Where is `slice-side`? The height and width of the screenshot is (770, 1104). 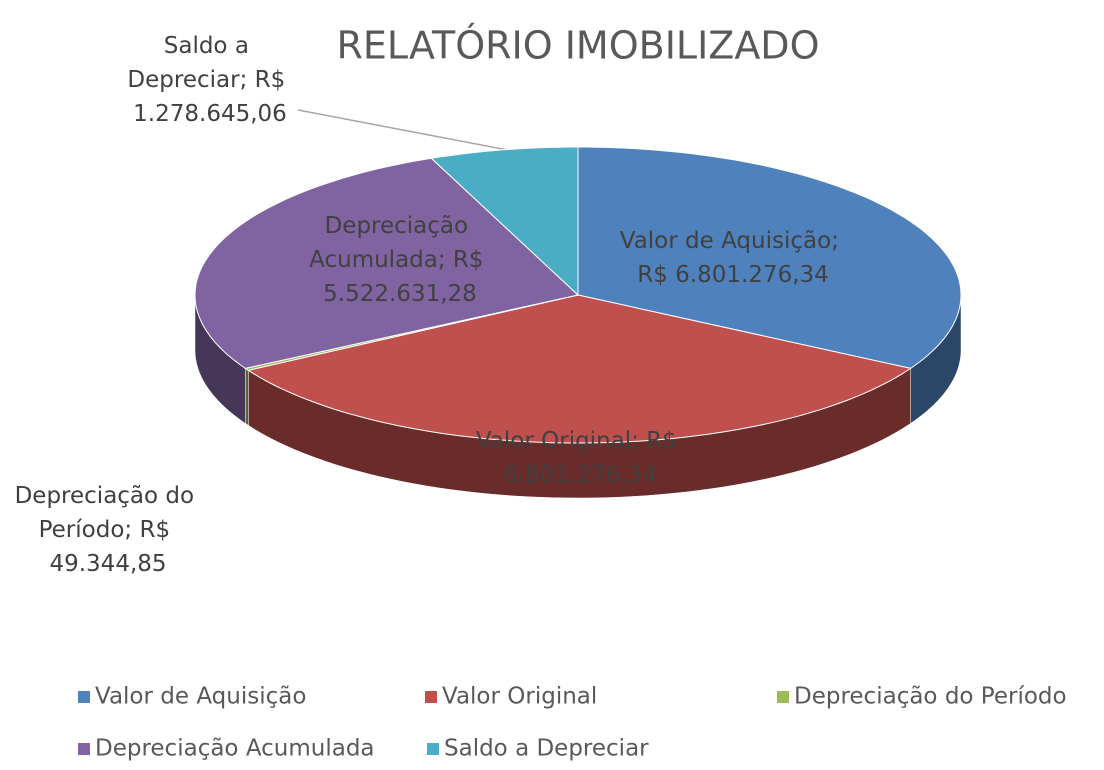
slice-side is located at coordinates (247, 397).